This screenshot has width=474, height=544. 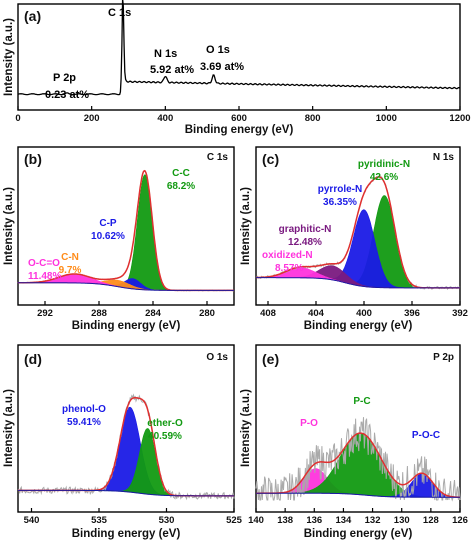 What do you see at coordinates (70, 257) in the screenshot?
I see `panel-b-cn-name: C-N` at bounding box center [70, 257].